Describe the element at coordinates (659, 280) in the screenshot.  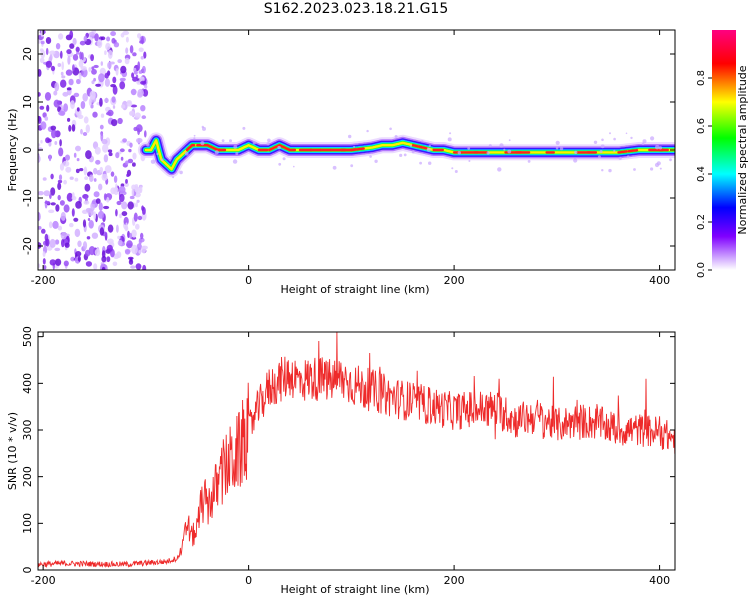
I see `x-tick-label: 400` at that location.